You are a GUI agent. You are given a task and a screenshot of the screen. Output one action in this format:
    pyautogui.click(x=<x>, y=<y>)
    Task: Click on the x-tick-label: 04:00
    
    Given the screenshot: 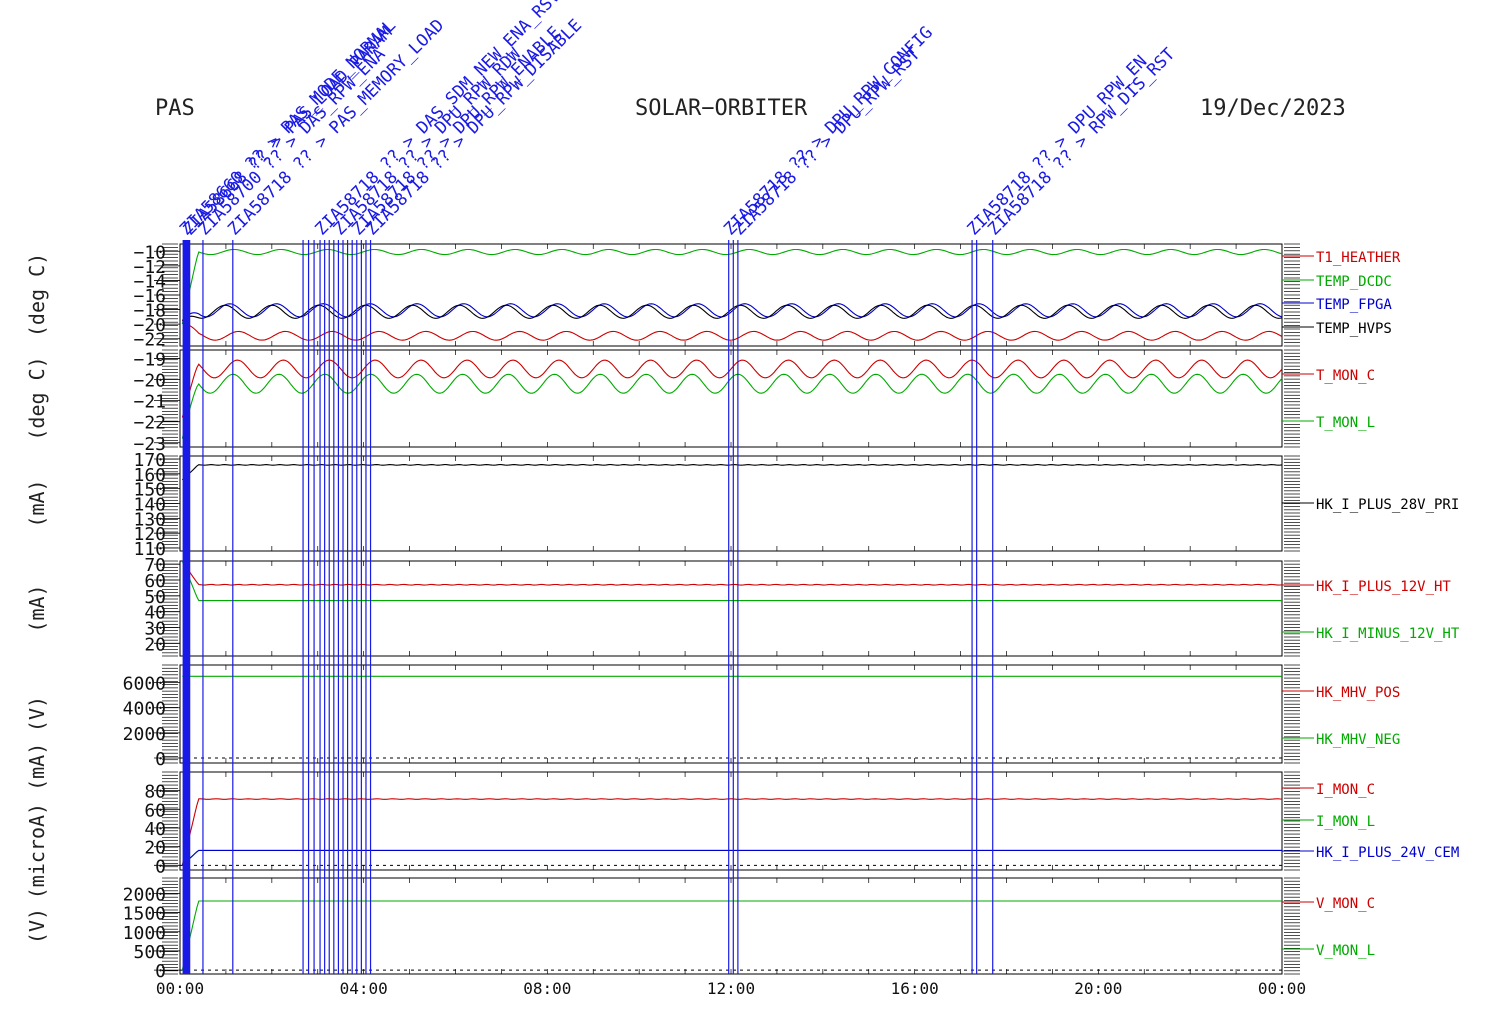 What is the action you would take?
    pyautogui.click(x=364, y=988)
    